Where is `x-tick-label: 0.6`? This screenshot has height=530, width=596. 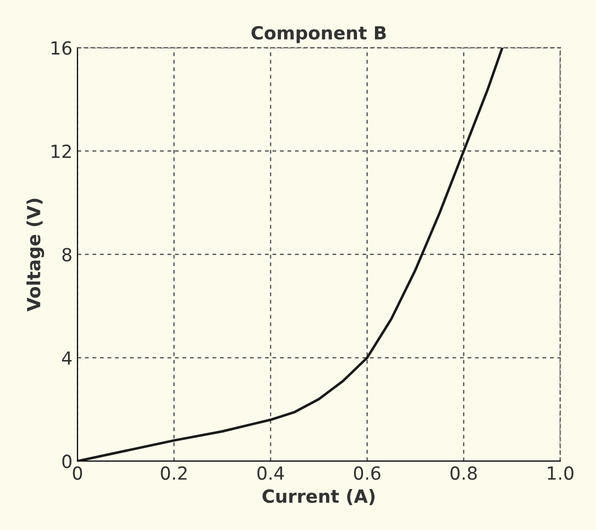
x-tick-label: 0.6 is located at coordinates (367, 473).